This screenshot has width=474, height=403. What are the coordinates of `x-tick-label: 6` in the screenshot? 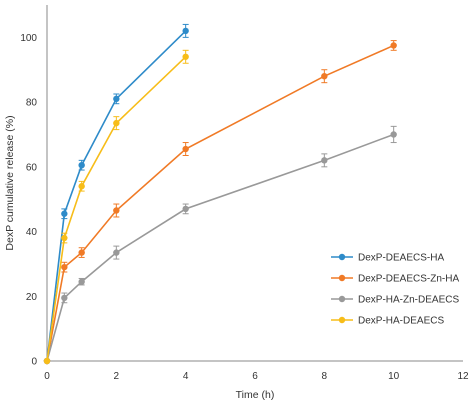 It's located at (255, 376).